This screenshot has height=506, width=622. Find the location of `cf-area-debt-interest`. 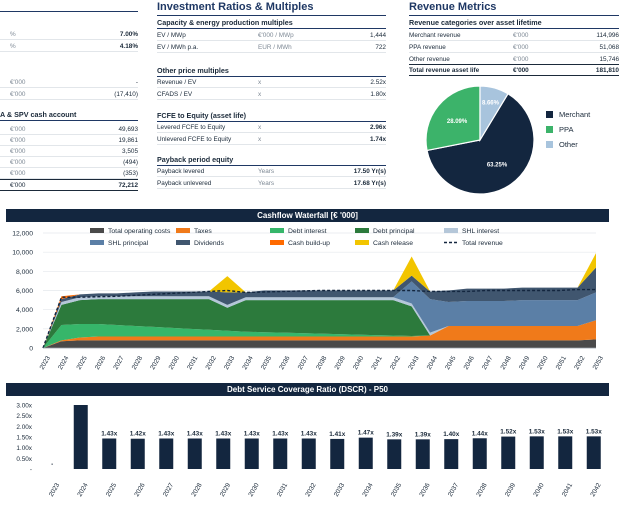

cf-area-debt-interest is located at coordinates (319, 334).